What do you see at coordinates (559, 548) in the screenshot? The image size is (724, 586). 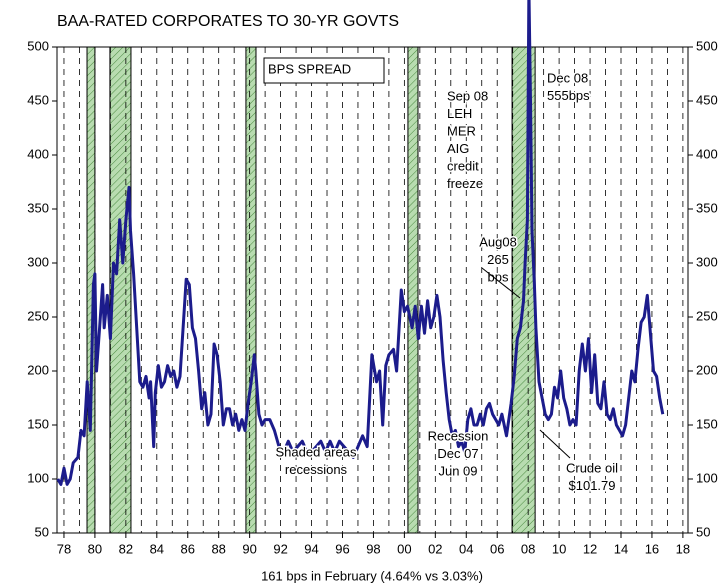 I see `x-tick-label: 10` at bounding box center [559, 548].